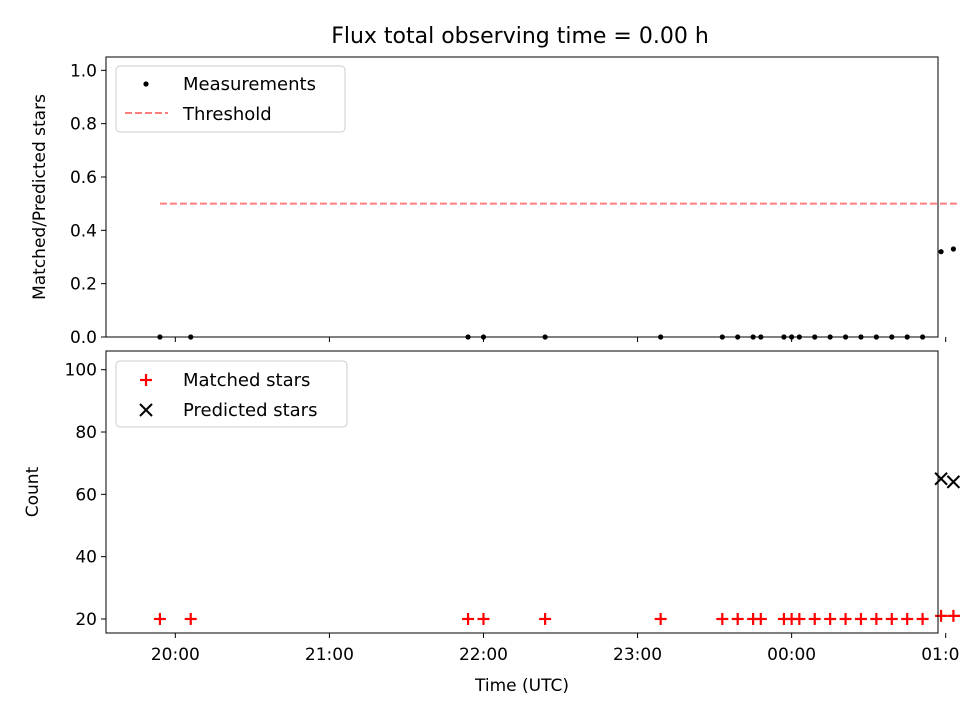  What do you see at coordinates (83, 231) in the screenshot?
I see `y-tick-label: 0.4` at bounding box center [83, 231].